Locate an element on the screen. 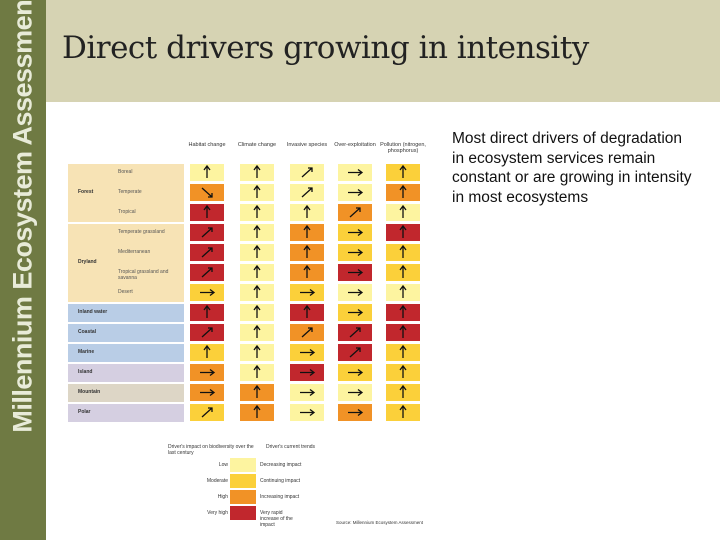  group-label: Forest is located at coordinates (86, 192).